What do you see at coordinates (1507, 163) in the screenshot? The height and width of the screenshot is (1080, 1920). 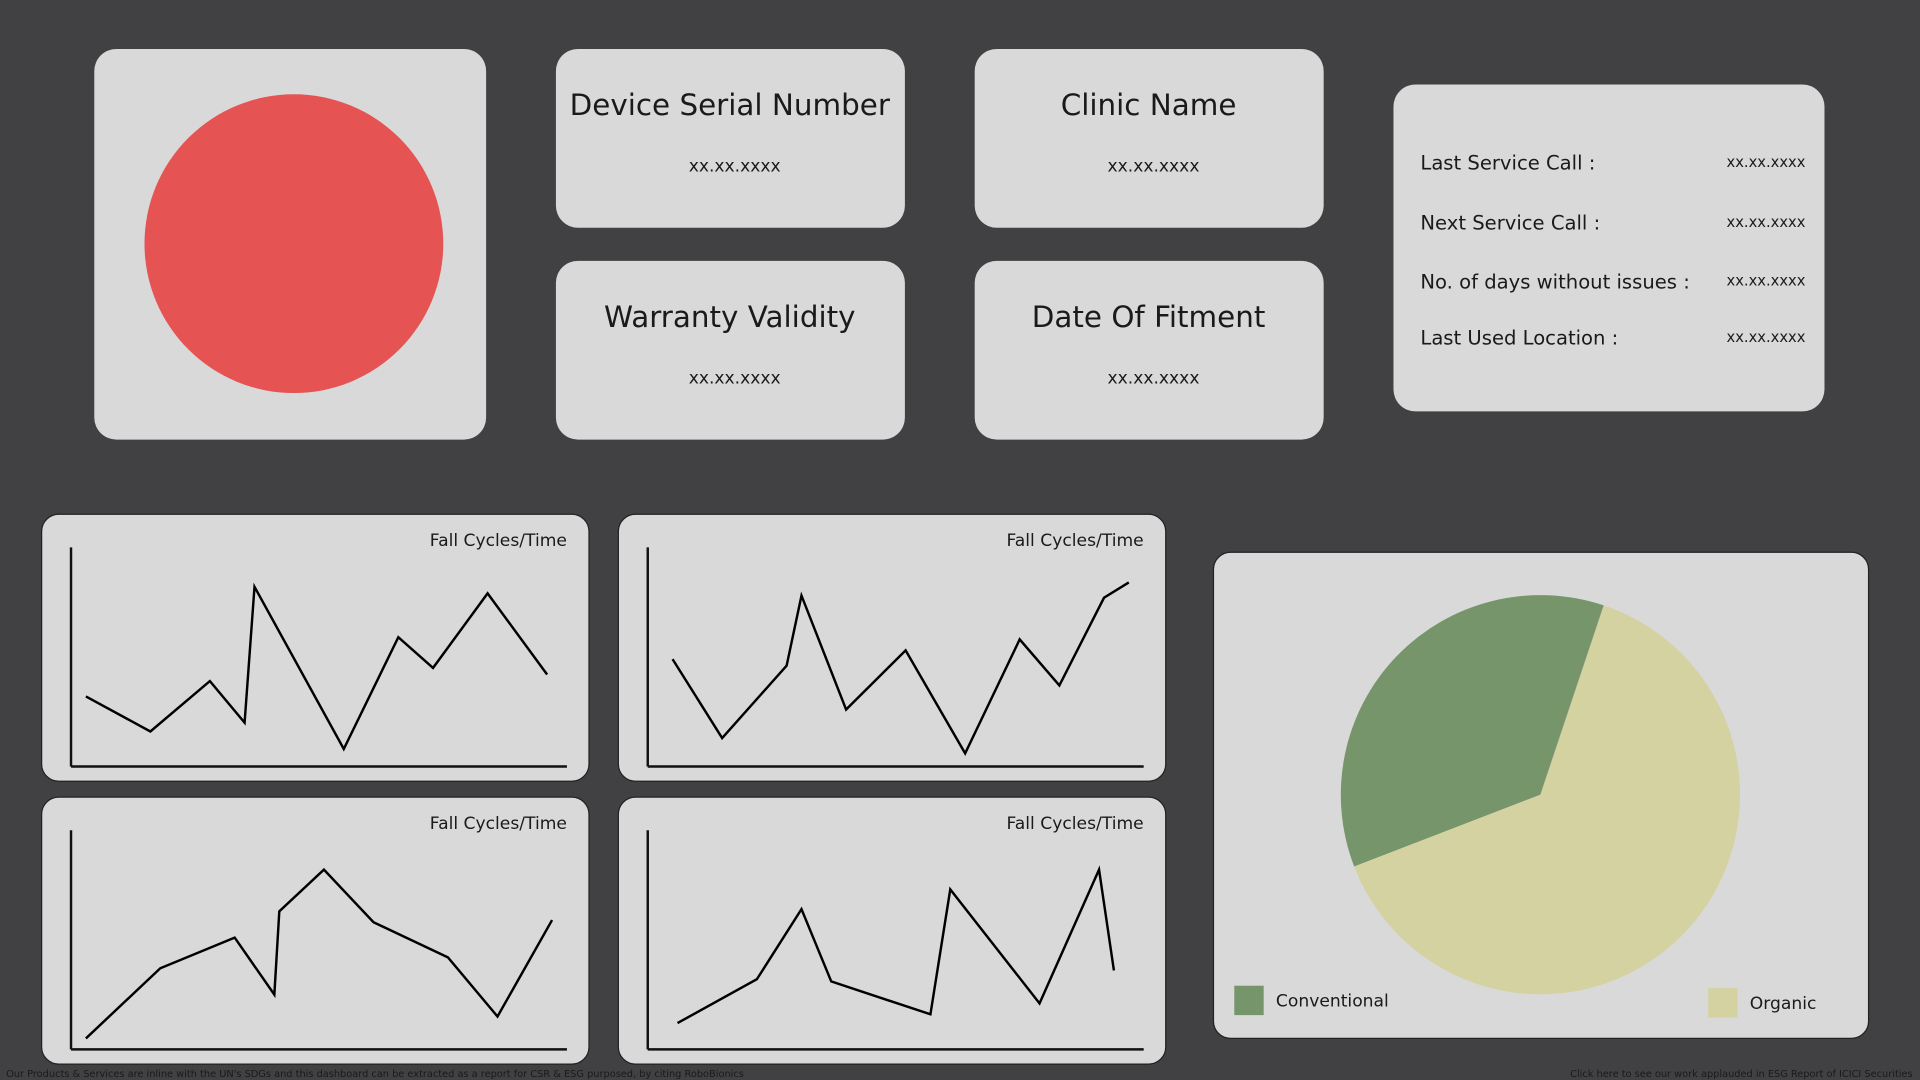 I see `service-label: Last Service Call :` at bounding box center [1507, 163].